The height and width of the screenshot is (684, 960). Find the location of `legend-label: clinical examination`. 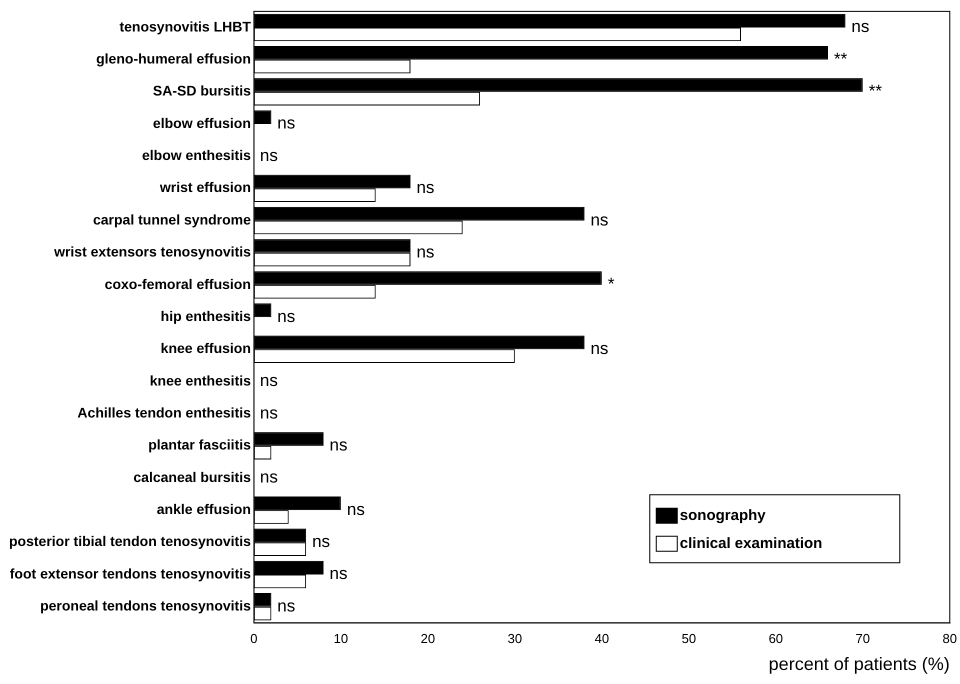

legend-label: clinical examination is located at coordinates (751, 543).